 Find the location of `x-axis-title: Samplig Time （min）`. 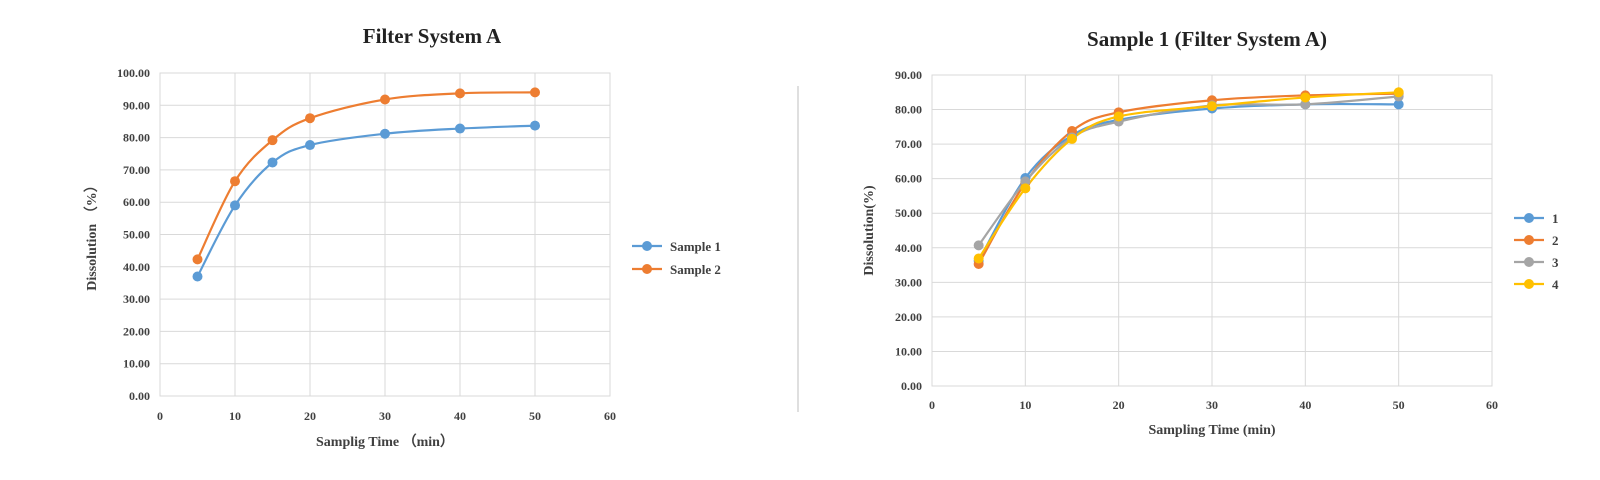

x-axis-title: Samplig Time （min） is located at coordinates (385, 442).